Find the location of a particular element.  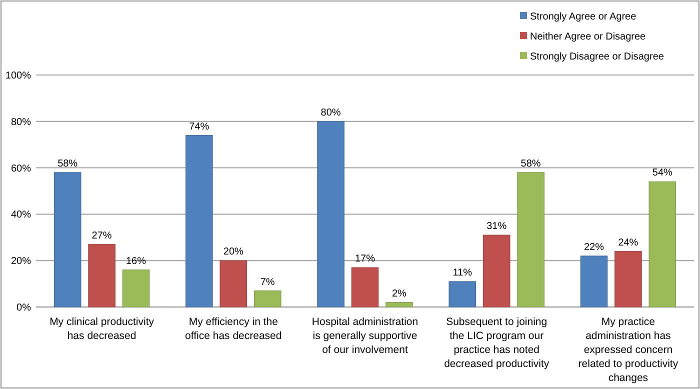

legend-label: Strongly Disagree or Disagree is located at coordinates (597, 57).